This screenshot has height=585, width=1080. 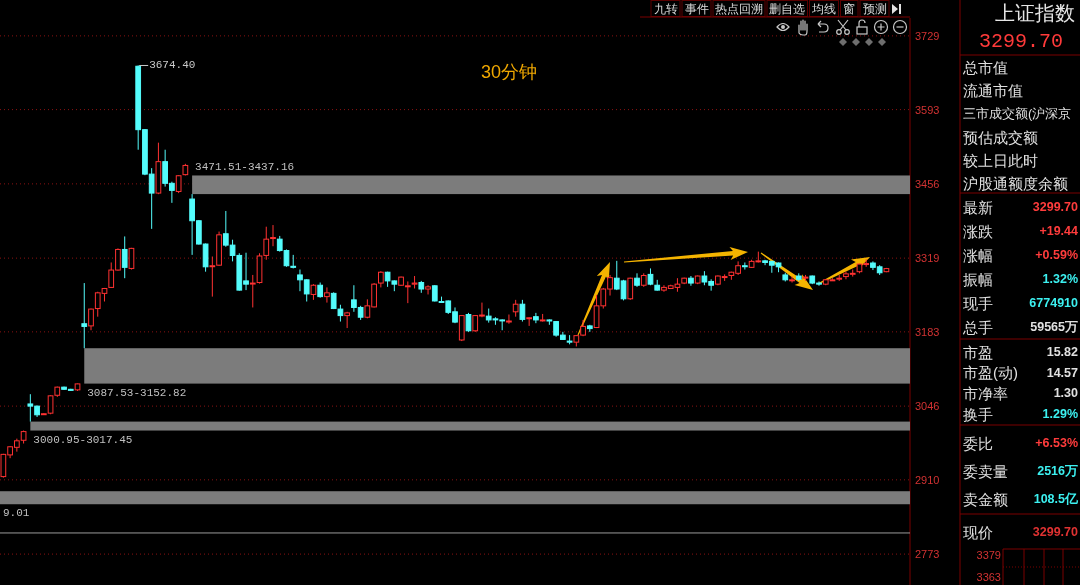 What do you see at coordinates (927, 35) in the screenshot?
I see `y-tick-label: 3729` at bounding box center [927, 35].